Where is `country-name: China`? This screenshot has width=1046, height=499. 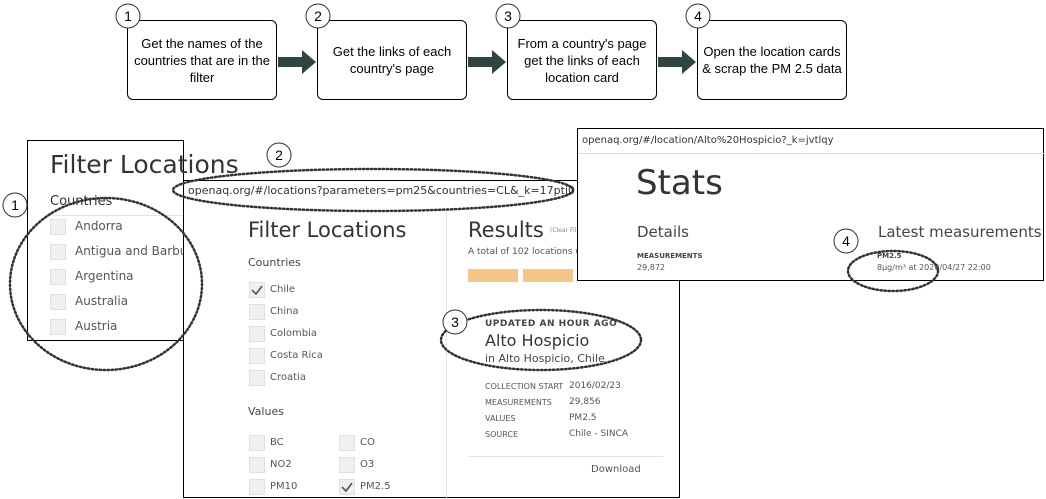
country-name: China is located at coordinates (284, 311).